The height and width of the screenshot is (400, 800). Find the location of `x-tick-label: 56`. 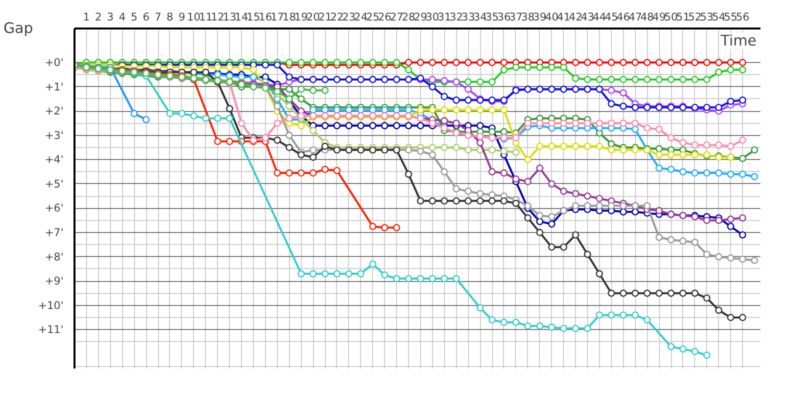

x-tick-label: 56 is located at coordinates (743, 17).